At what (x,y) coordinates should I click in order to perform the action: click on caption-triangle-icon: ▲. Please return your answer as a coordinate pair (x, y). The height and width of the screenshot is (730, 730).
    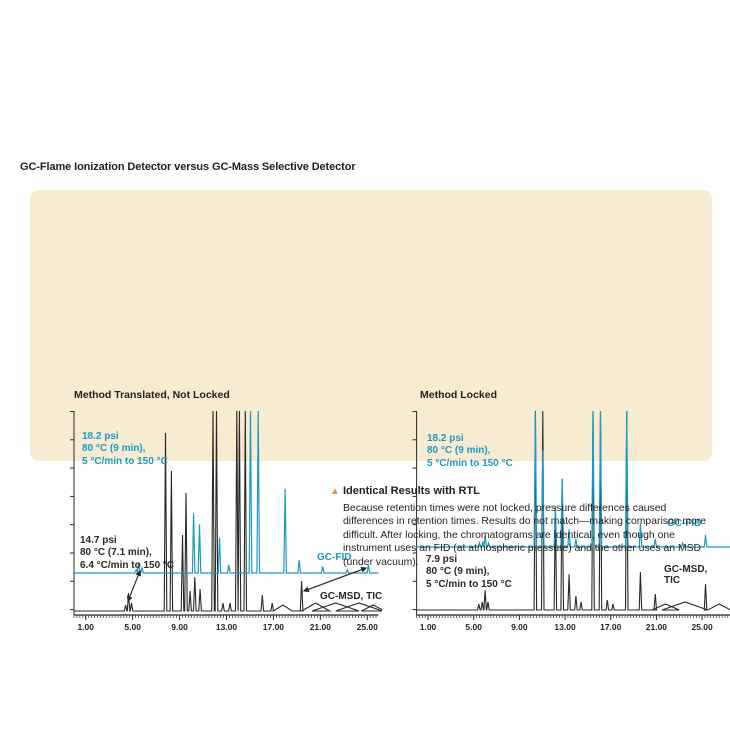
    Looking at the image, I should click on (335, 491).